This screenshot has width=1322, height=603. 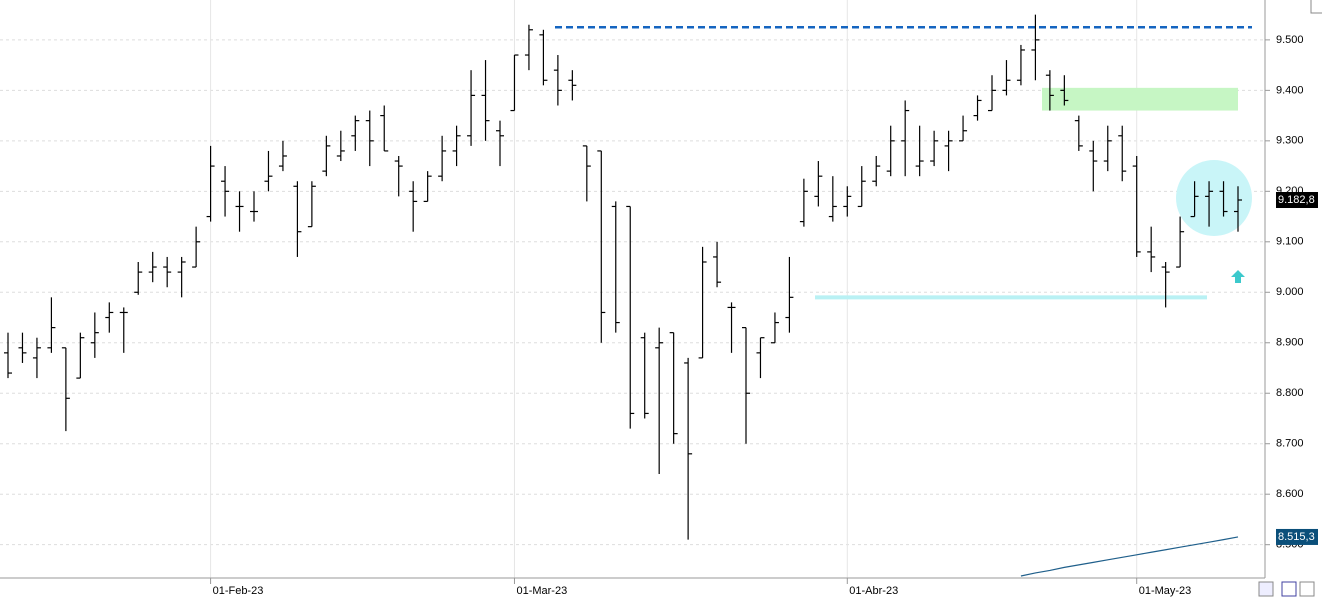 I want to click on y-tick-label: 9.100, so click(x=1290, y=242).